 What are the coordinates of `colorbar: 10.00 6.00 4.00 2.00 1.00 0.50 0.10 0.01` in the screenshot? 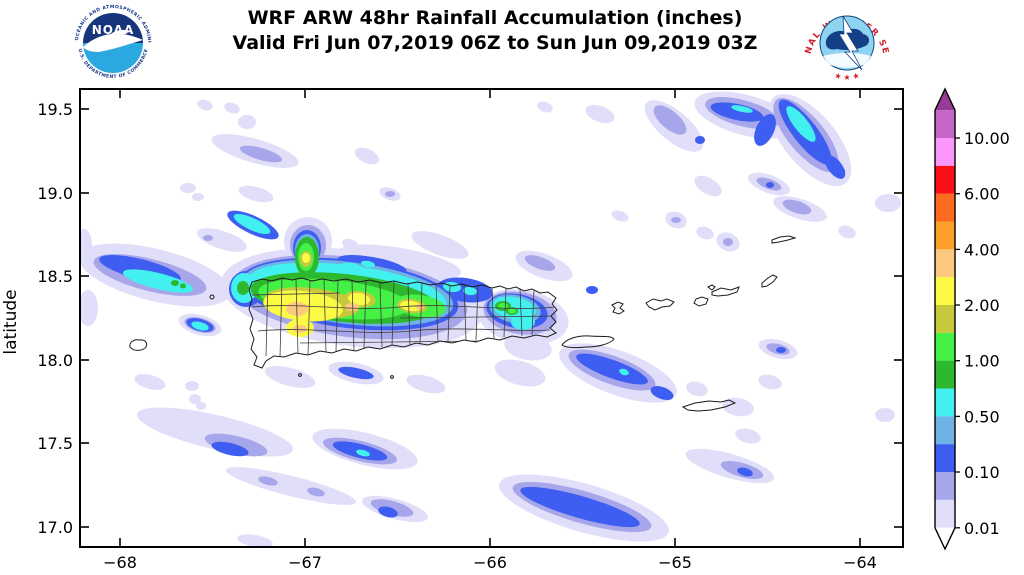 It's located at (972, 319).